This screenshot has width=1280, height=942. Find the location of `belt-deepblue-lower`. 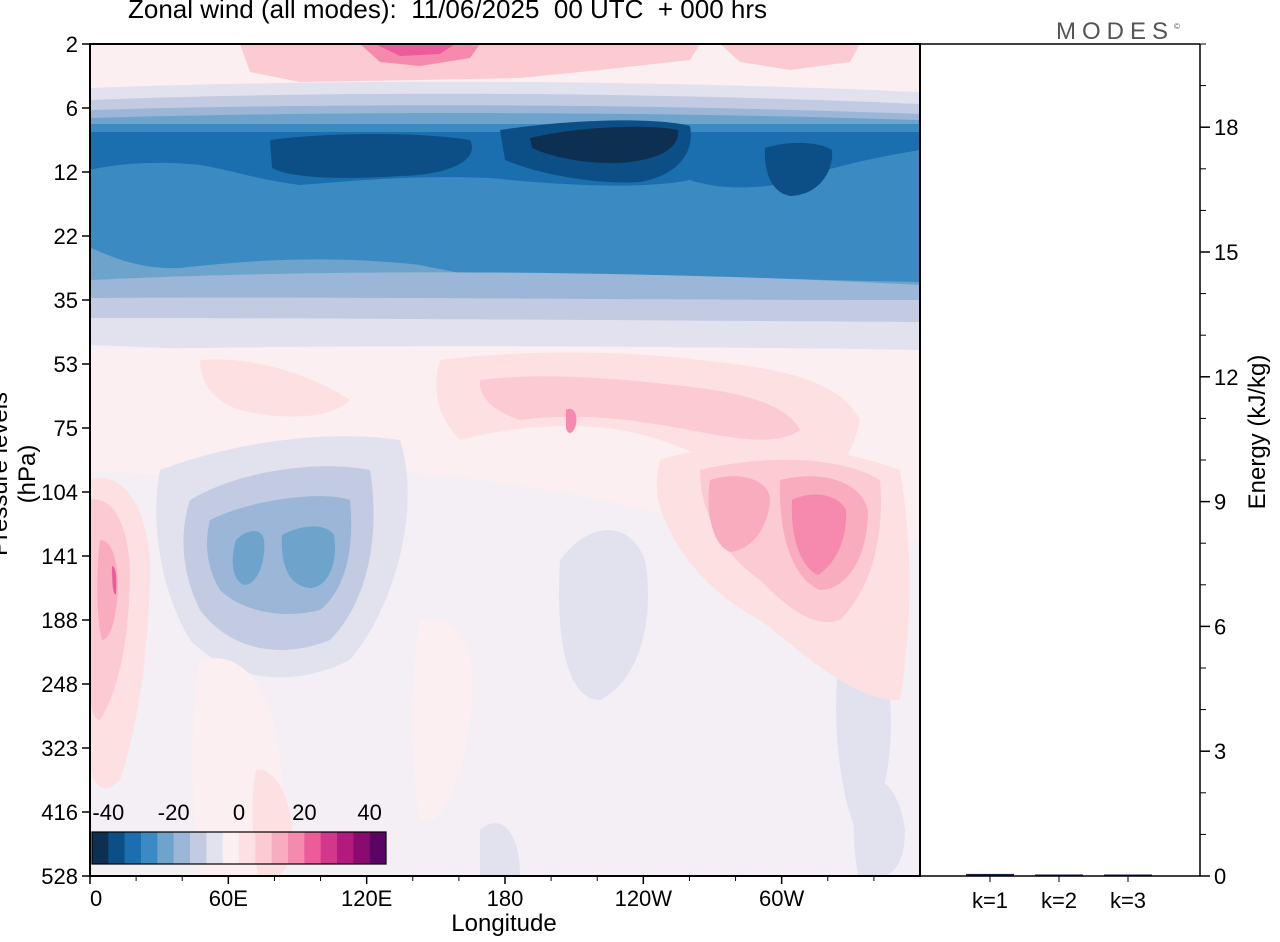

belt-deepblue-lower is located at coordinates (665, 255).